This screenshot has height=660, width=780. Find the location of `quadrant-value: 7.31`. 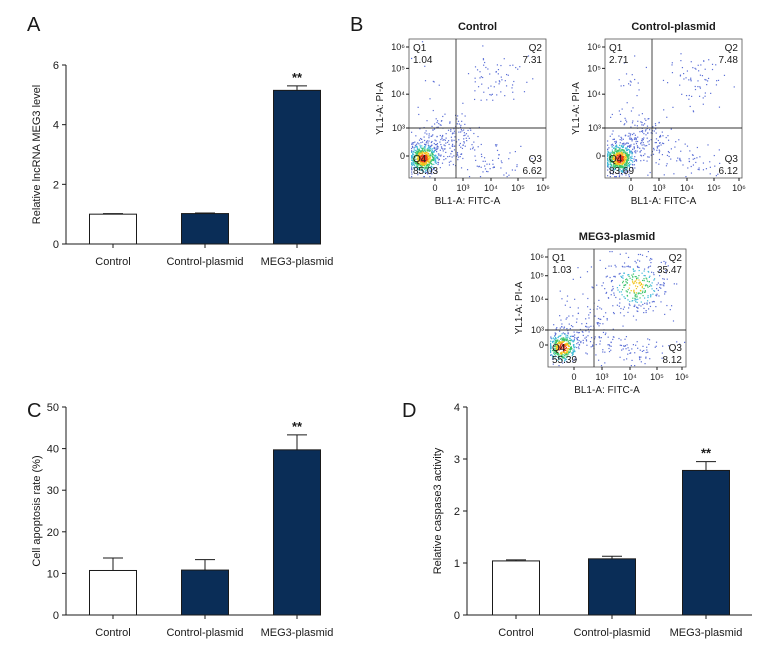

quadrant-value: 7.31 is located at coordinates (533, 60).